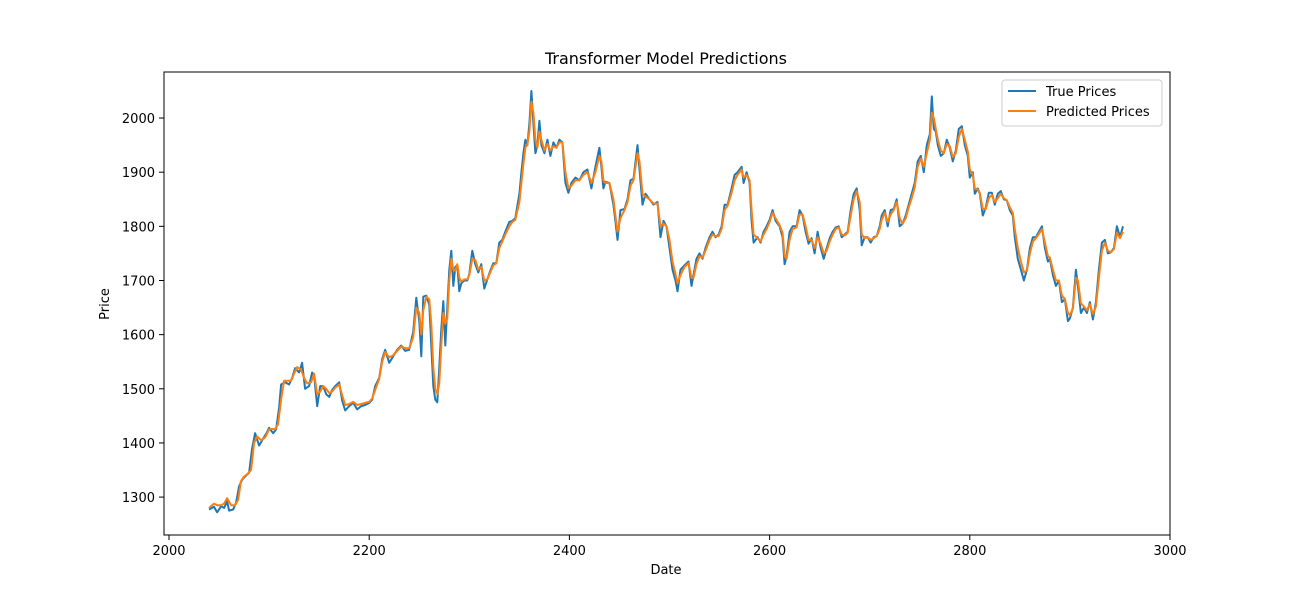  What do you see at coordinates (569, 551) in the screenshot?
I see `x-tick-label: 2400` at bounding box center [569, 551].